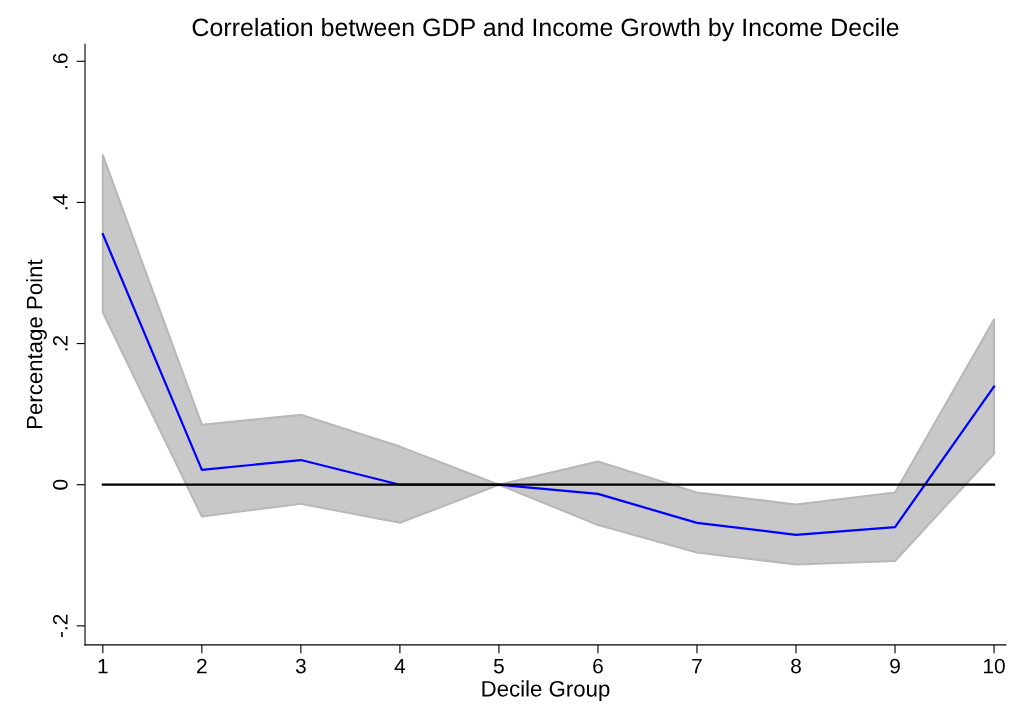 The height and width of the screenshot is (715, 1012). I want to click on y-tick-label: .2, so click(60, 343).